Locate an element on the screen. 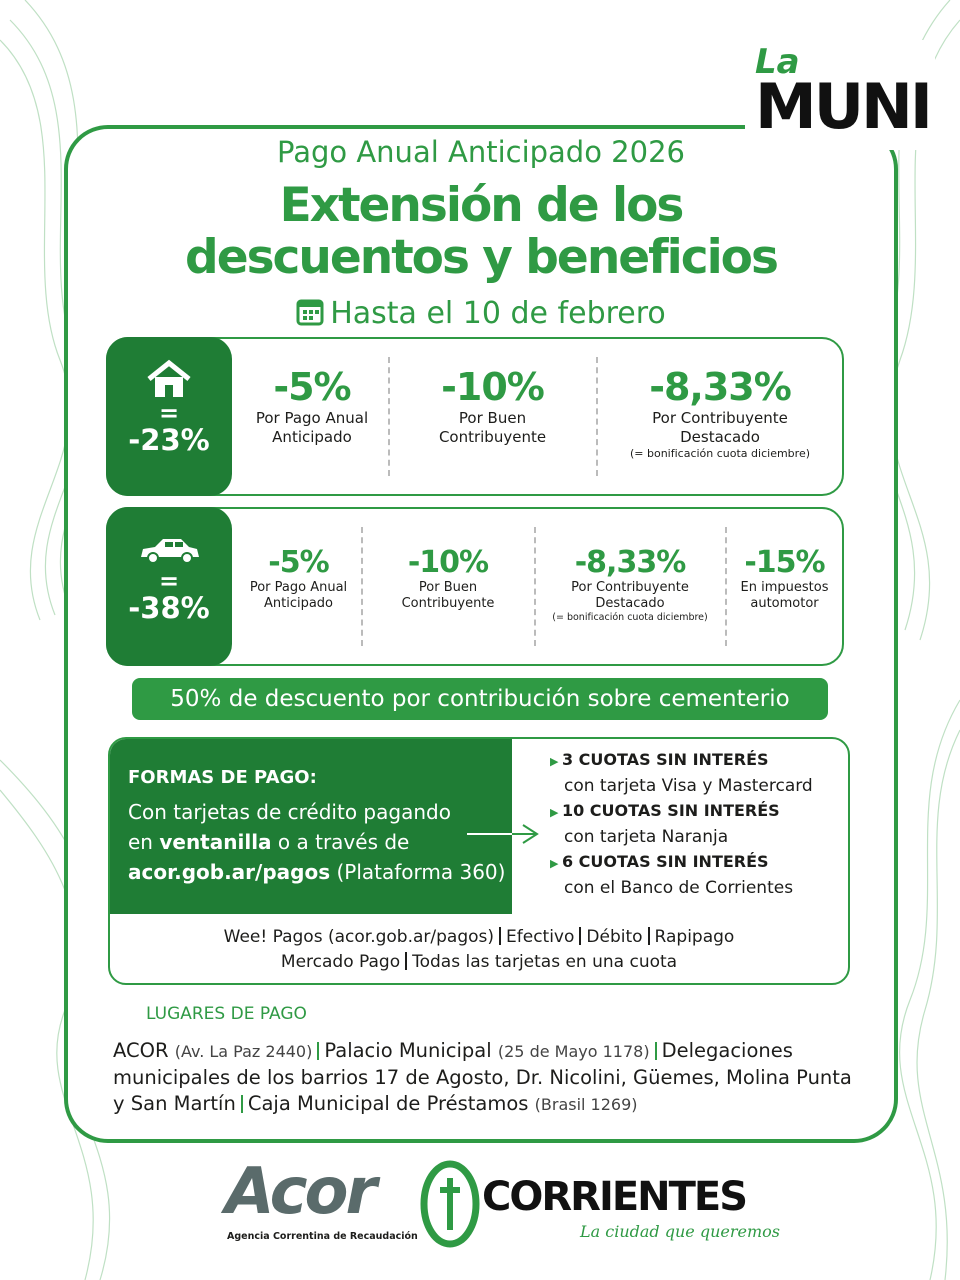 The width and height of the screenshot is (960, 1280). slogan: La ciudad que queremos is located at coordinates (680, 1231).